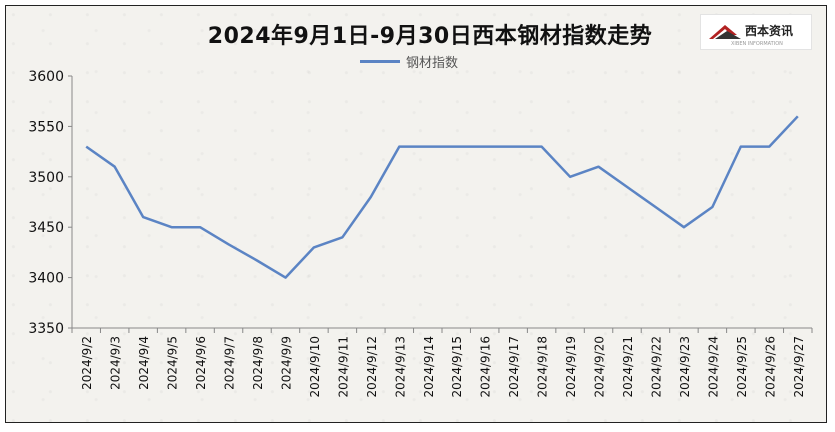 The image size is (835, 432). I want to click on x-tick-label: 2024/9/20, so click(600, 367).